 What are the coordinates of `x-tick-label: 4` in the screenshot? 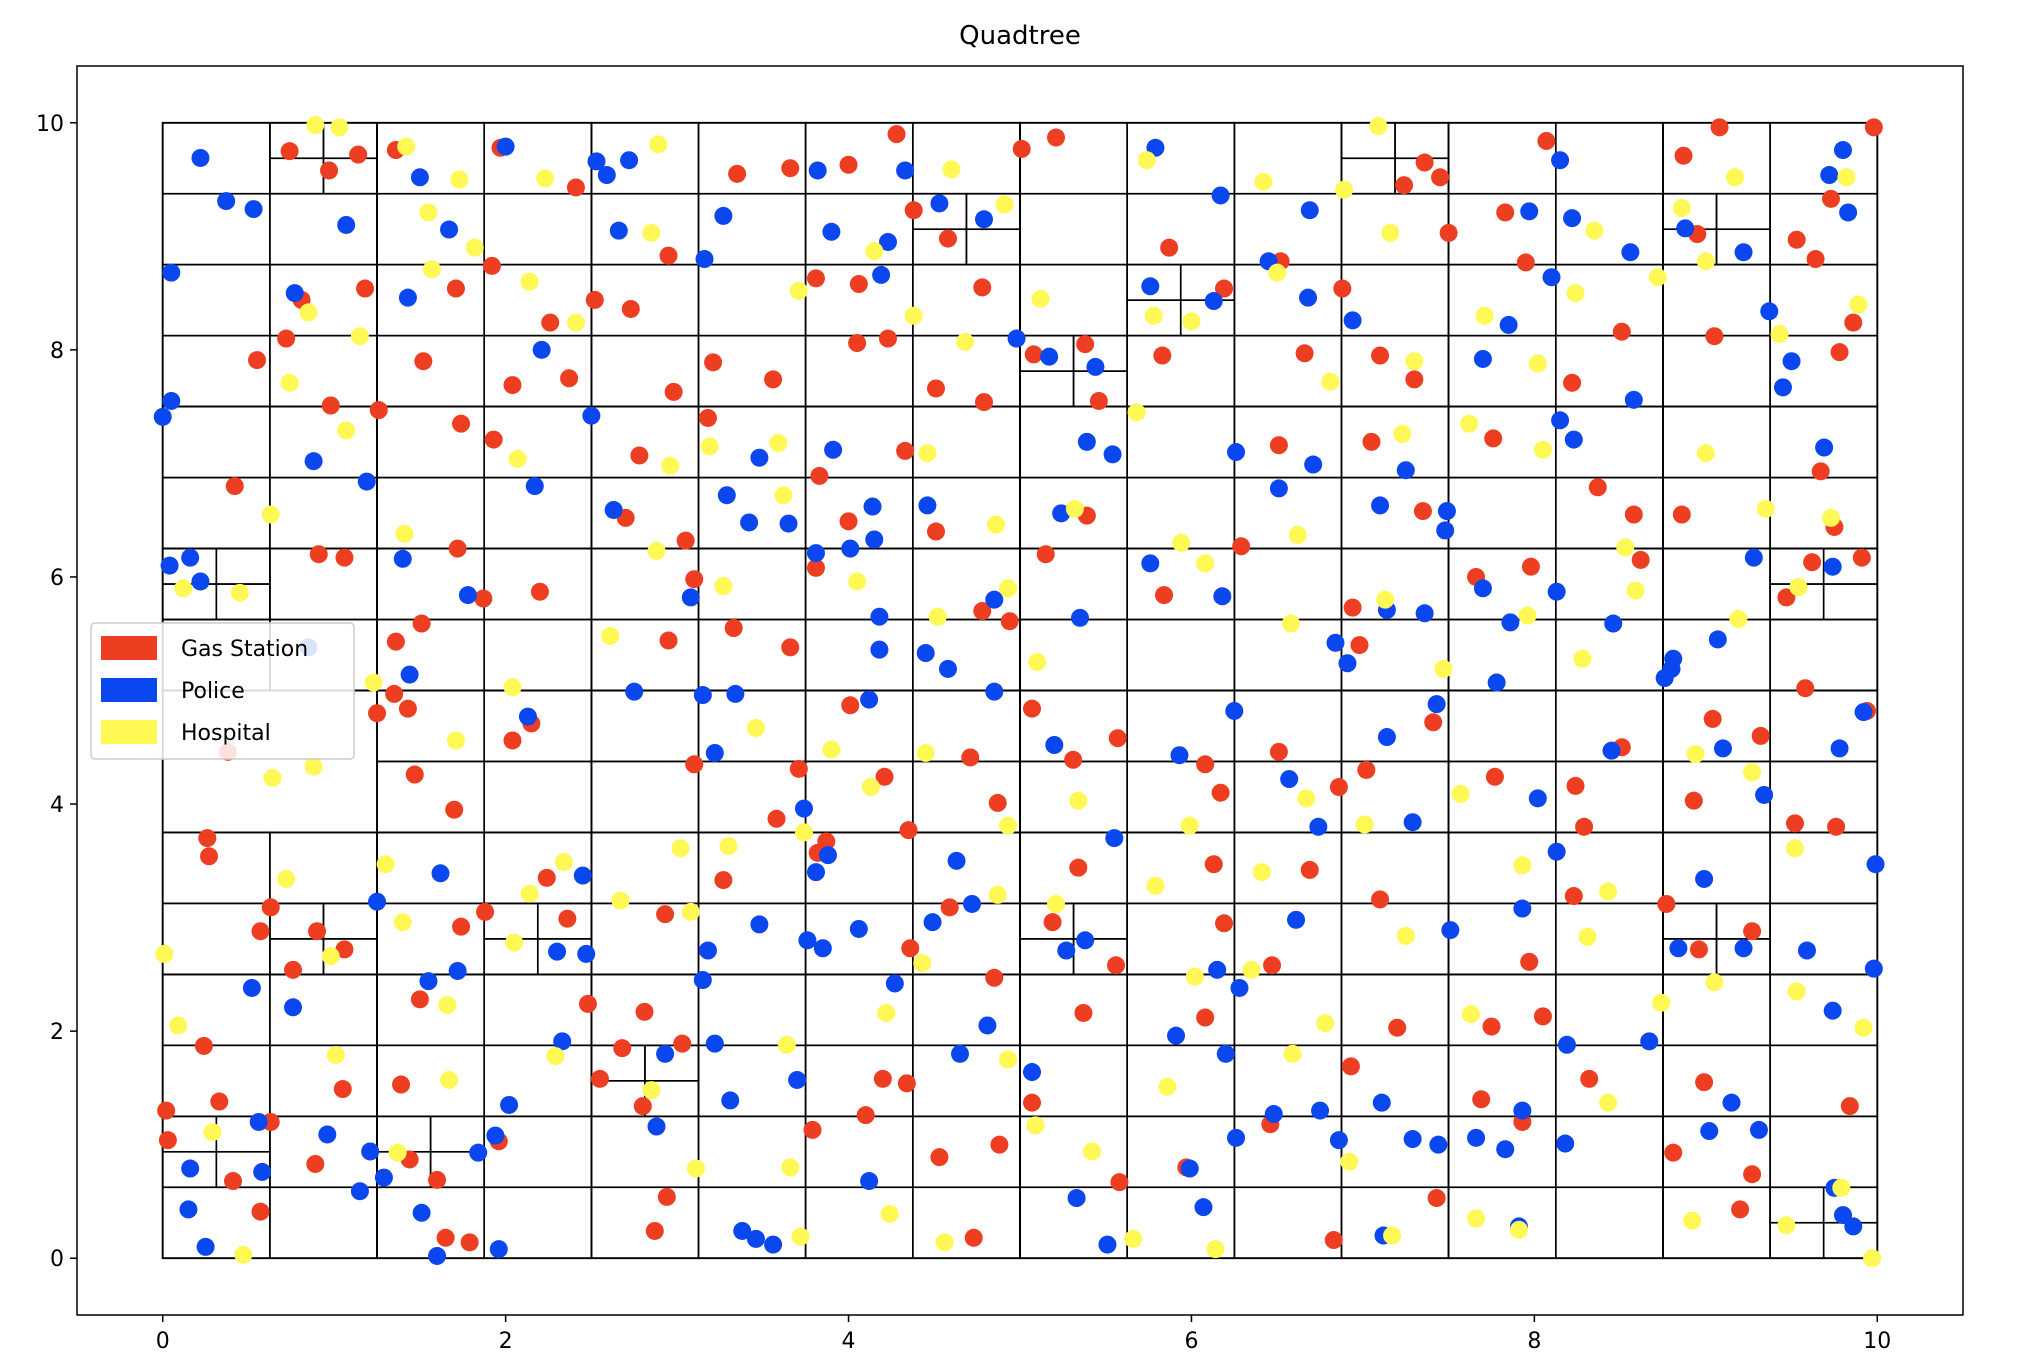 It's located at (849, 1341).